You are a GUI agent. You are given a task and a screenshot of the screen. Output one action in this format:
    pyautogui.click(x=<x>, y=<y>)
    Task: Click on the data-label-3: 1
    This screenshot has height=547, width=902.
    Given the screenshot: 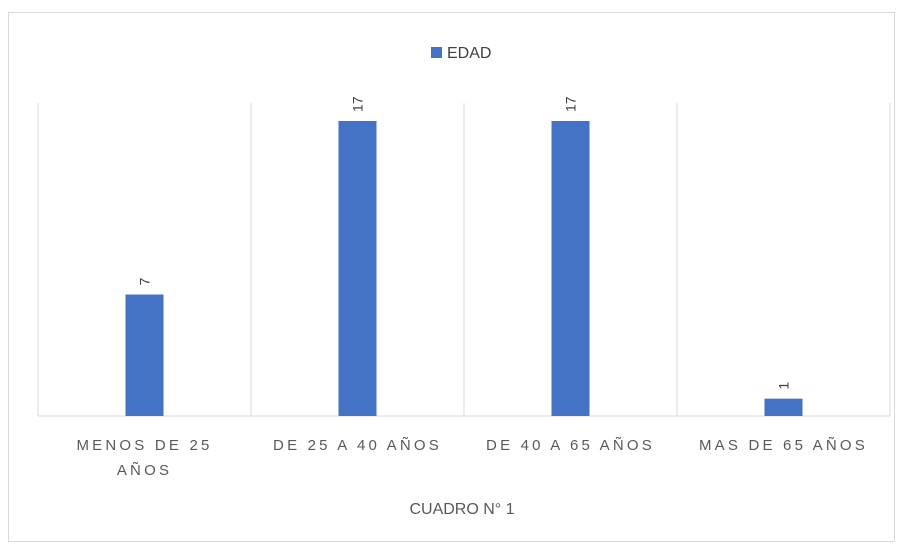 What is the action you would take?
    pyautogui.click(x=784, y=386)
    